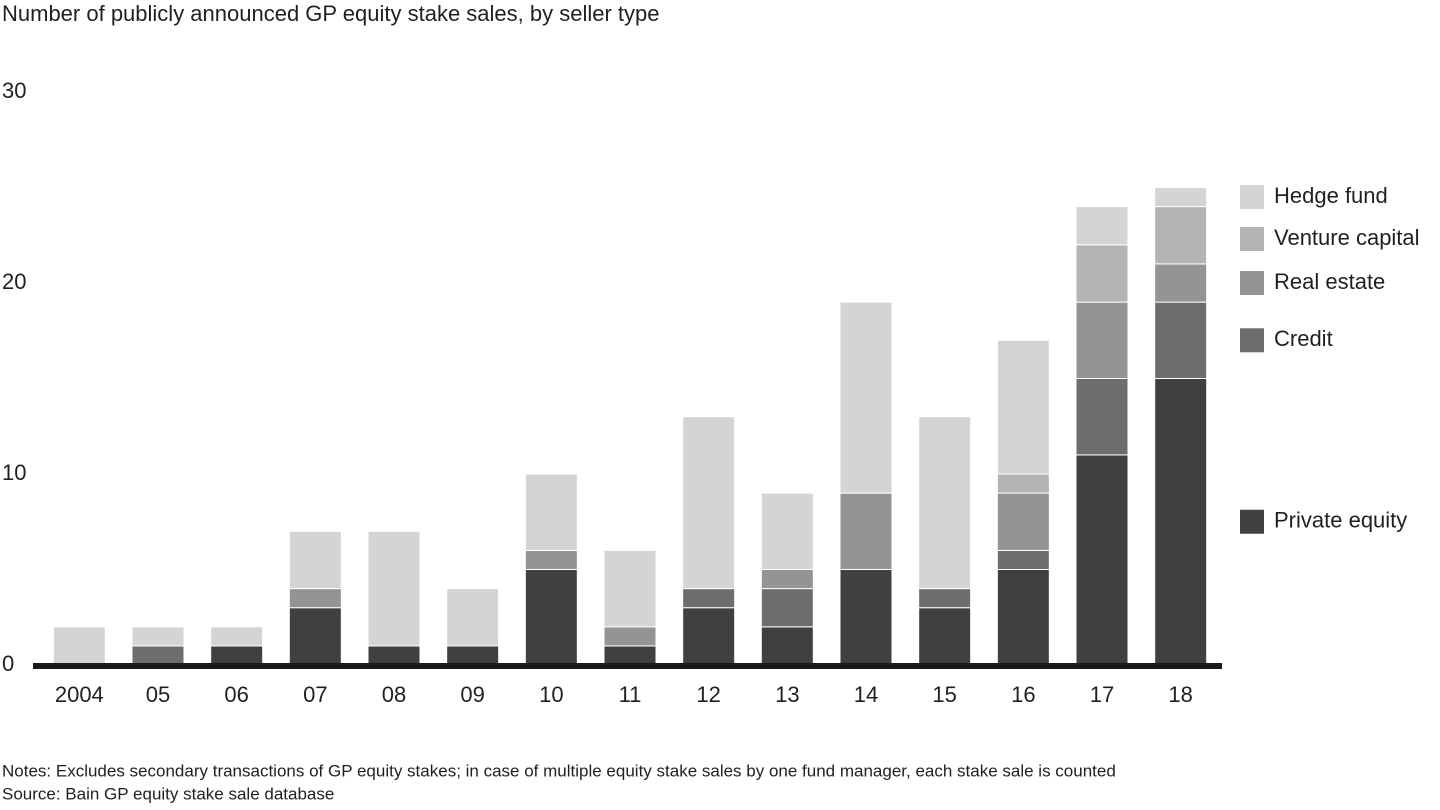 This screenshot has height=810, width=1440. What do you see at coordinates (1180, 694) in the screenshot?
I see `x-tick-label: 18` at bounding box center [1180, 694].